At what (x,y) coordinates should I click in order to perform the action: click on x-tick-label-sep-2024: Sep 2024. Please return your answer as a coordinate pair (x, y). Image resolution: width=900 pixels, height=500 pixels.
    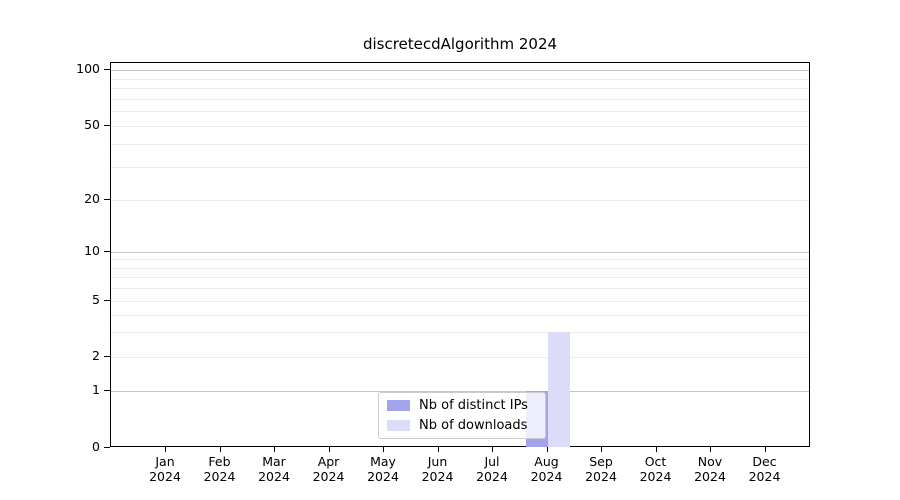
    Looking at the image, I should click on (601, 469).